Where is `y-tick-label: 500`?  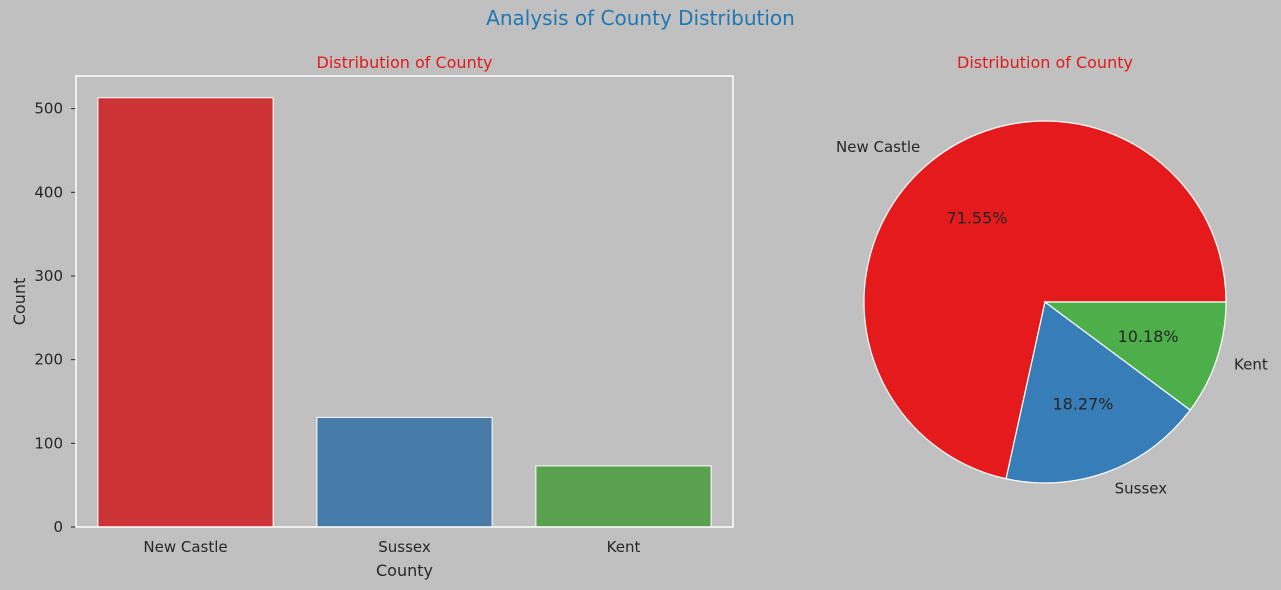 y-tick-label: 500 is located at coordinates (48, 109).